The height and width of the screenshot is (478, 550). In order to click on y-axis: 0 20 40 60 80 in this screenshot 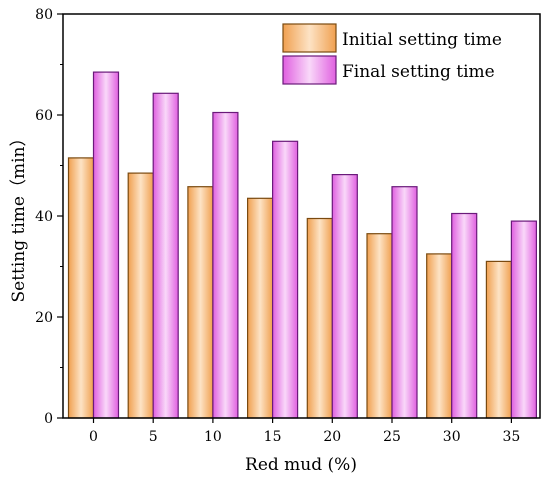, I will do `click(49, 217)`.